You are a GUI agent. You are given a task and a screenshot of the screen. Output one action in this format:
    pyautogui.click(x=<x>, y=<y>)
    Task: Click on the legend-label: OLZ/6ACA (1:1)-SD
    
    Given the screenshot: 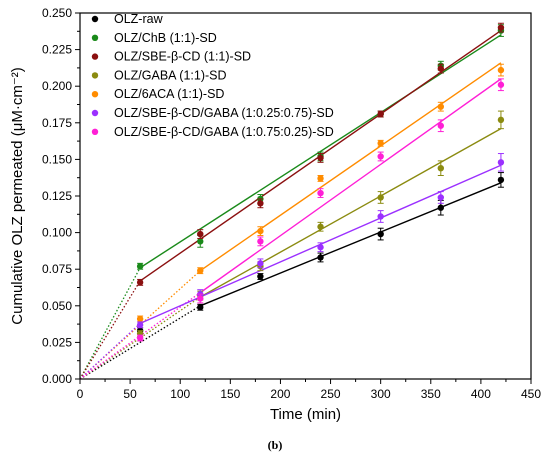 What is the action you would take?
    pyautogui.click(x=169, y=94)
    